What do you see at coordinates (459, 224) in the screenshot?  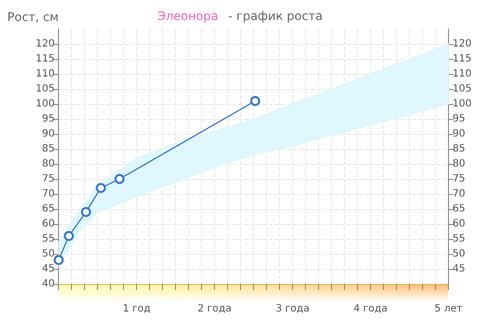 I see `y2-tick-label: 60` at bounding box center [459, 224].